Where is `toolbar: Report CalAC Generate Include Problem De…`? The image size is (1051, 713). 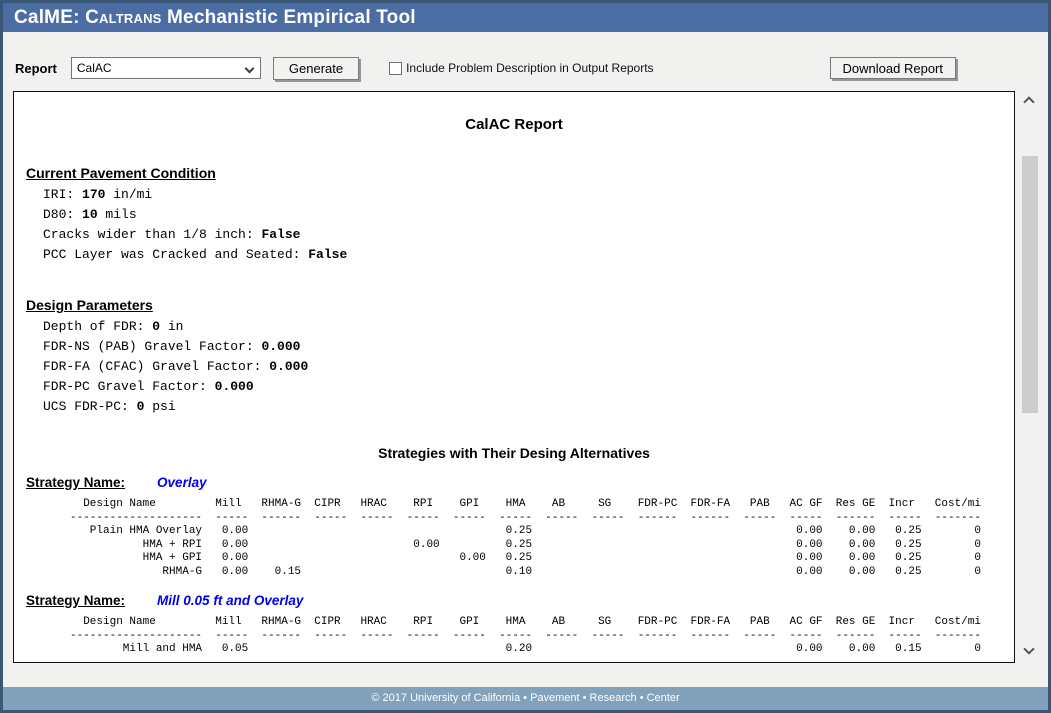 toolbar: Report CalAC Generate Include Problem De… is located at coordinates (525, 68).